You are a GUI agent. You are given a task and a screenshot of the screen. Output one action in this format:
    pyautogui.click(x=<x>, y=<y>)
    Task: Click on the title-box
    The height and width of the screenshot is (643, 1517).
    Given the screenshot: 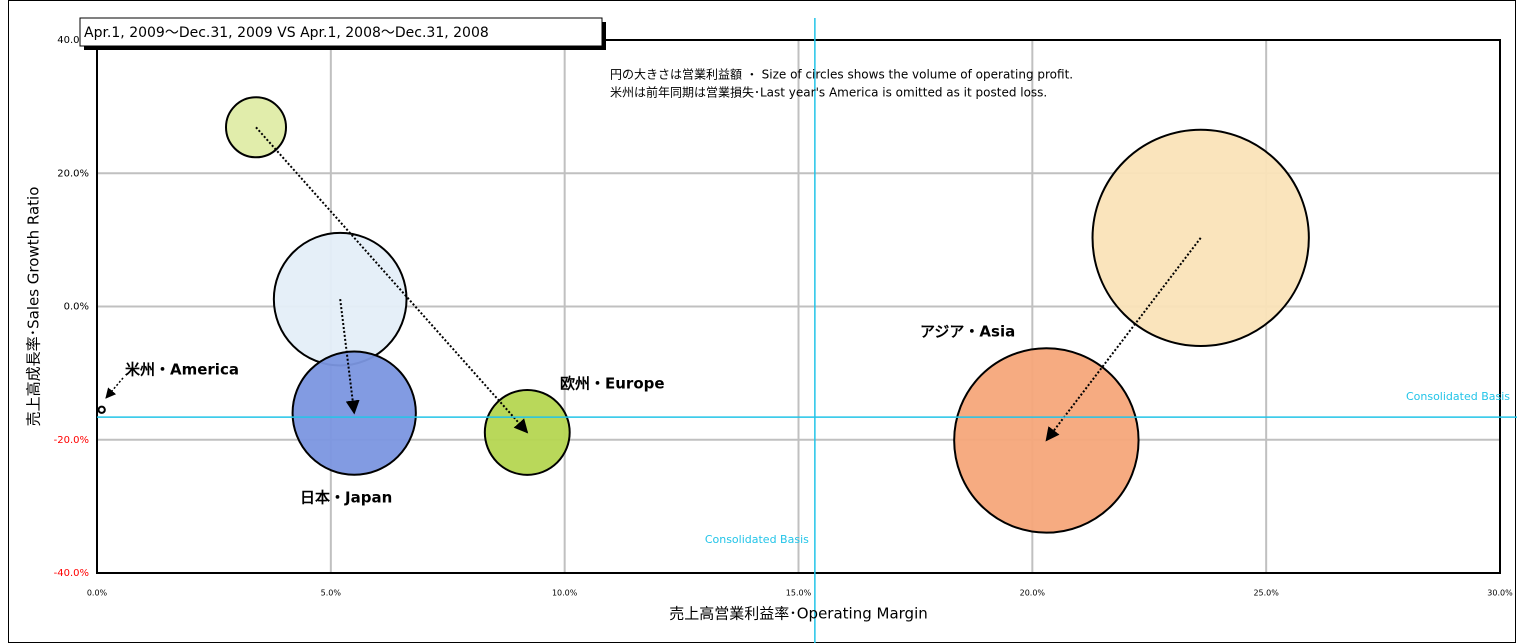 What is the action you would take?
    pyautogui.click(x=341, y=32)
    